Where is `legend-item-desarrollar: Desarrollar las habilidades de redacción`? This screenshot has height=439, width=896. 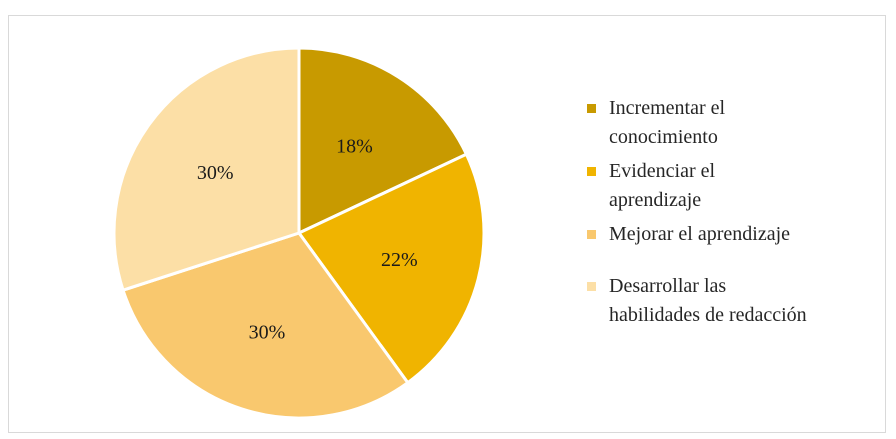 legend-item-desarrollar: Desarrollar las habilidades de redacción is located at coordinates (737, 301).